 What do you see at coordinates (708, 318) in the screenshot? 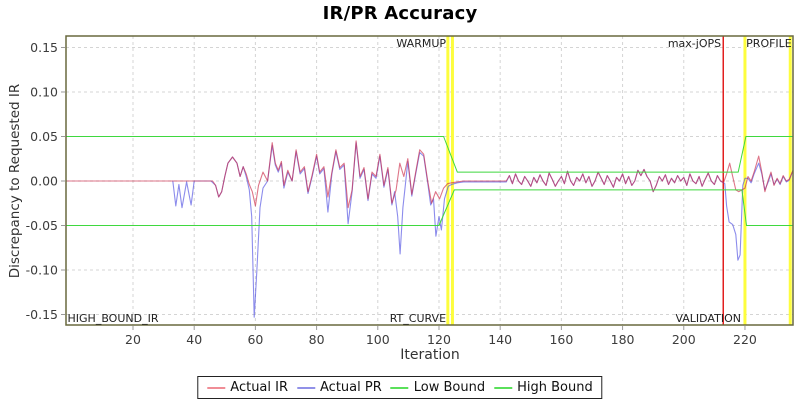
I see `annotation-validation: VALIDATION` at bounding box center [708, 318].